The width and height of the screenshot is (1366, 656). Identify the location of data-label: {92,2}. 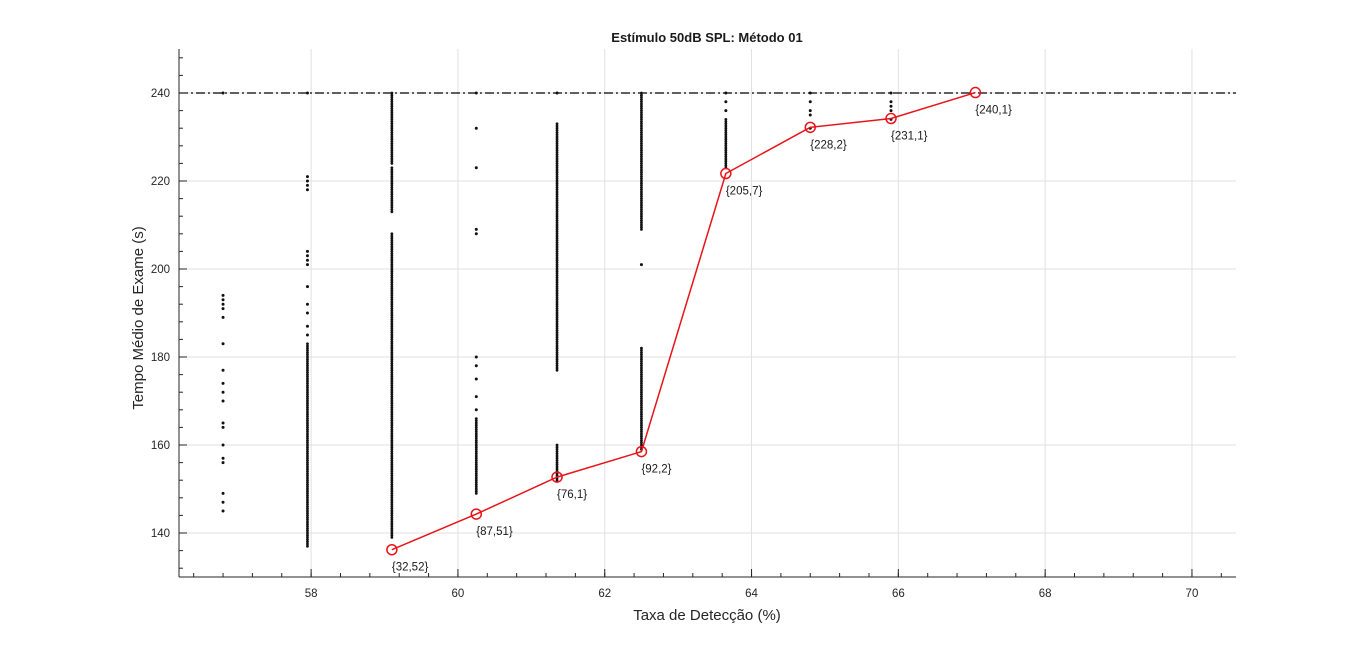
(656, 470).